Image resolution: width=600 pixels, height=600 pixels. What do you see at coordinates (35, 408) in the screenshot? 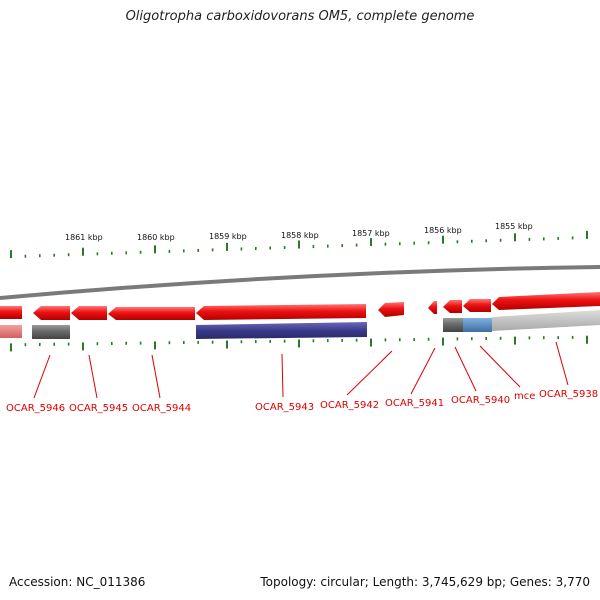
I see `gene-label-ocar-5946: OCAR_5946` at bounding box center [35, 408].